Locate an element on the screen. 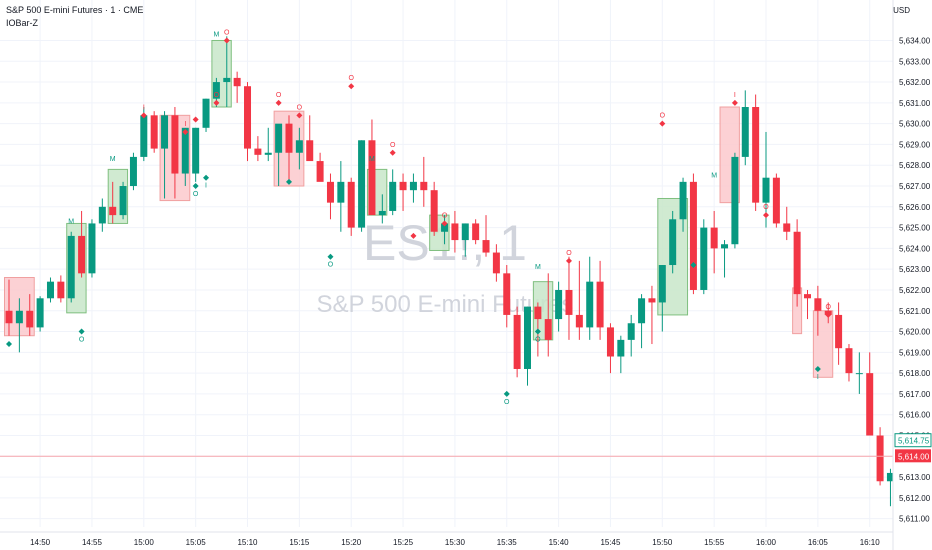 The width and height of the screenshot is (932, 550). last-price-label: 5,614.75 is located at coordinates (914, 441).